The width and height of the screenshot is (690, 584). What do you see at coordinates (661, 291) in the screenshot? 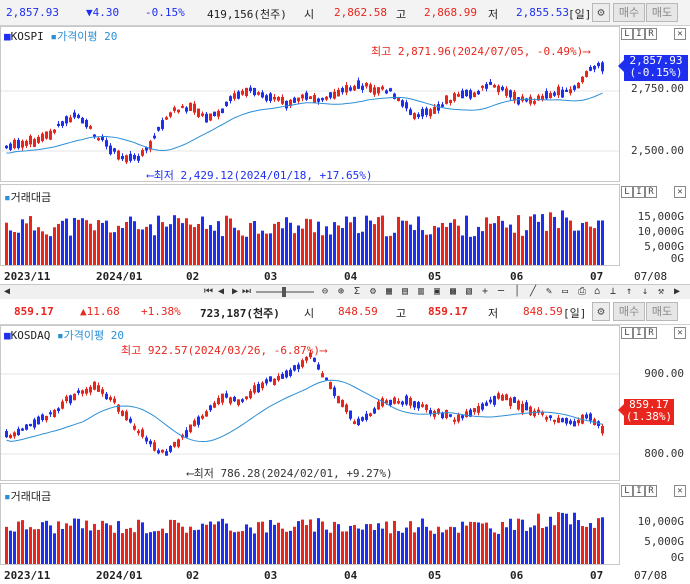
I see `config-icon: ⚒` at bounding box center [661, 291].